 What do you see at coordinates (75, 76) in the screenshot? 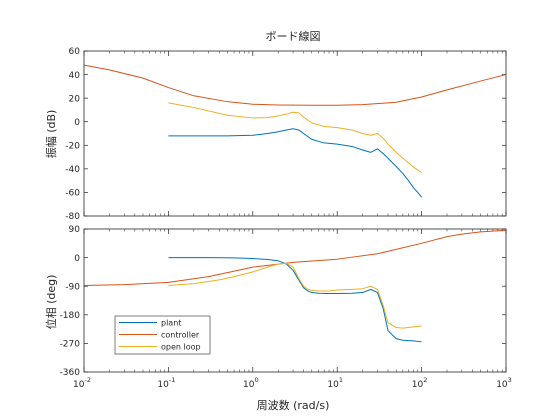
I see `y-tick-label: 40` at bounding box center [75, 76].